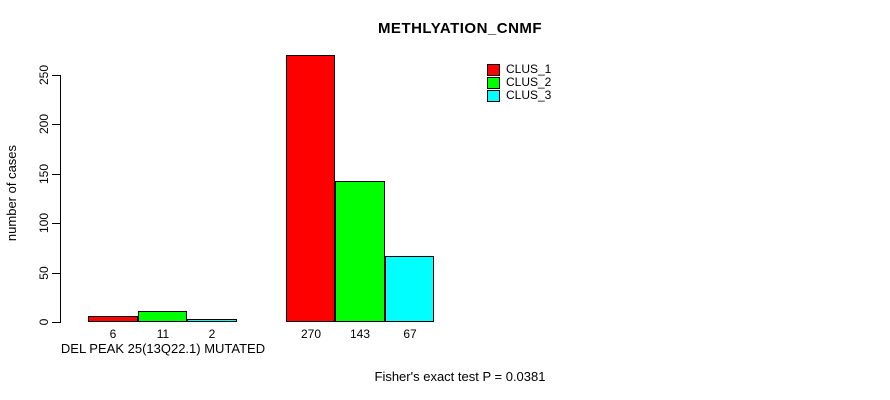 Image resolution: width=890 pixels, height=400 pixels. Describe the element at coordinates (44, 322) in the screenshot. I see `y-axis-tick-label: 0` at that location.